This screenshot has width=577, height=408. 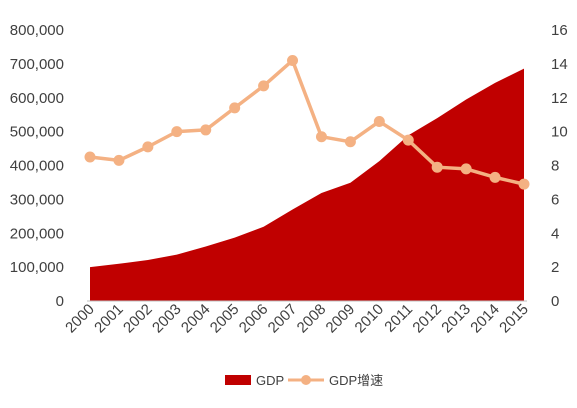 I want to click on x-tick-label: 2003, so click(x=167, y=319).